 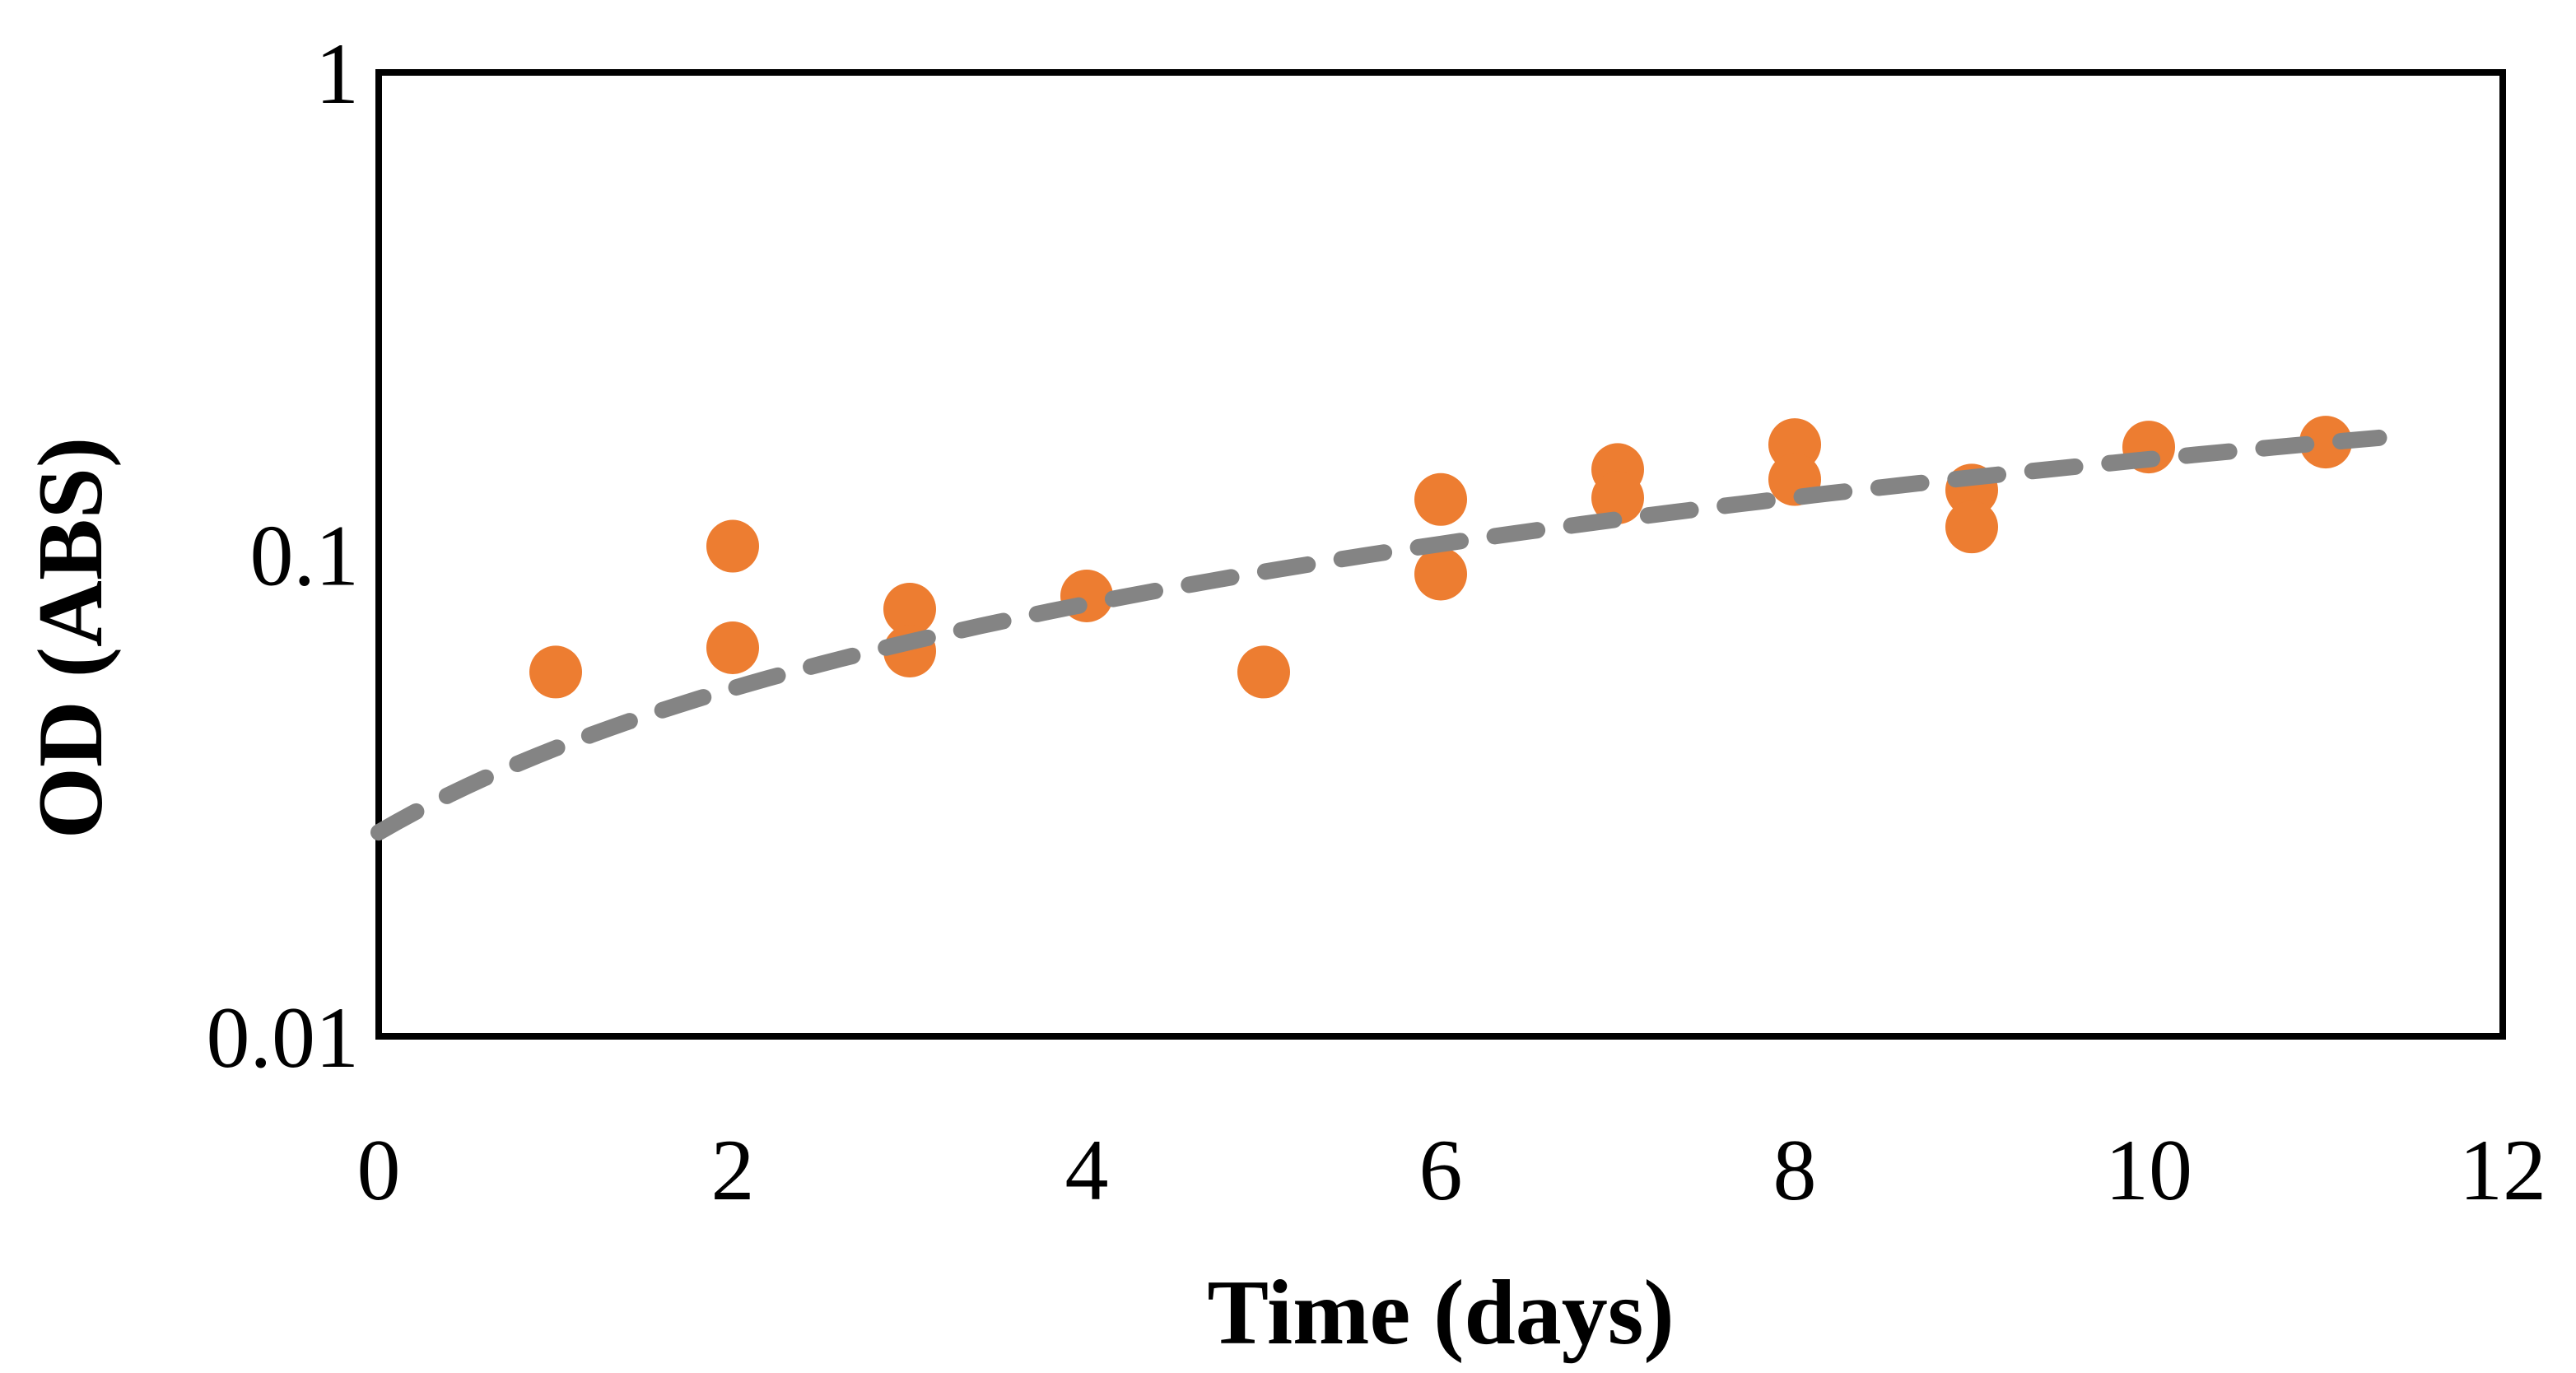 What do you see at coordinates (1087, 1170) in the screenshot?
I see `x-tick-label: 4` at bounding box center [1087, 1170].